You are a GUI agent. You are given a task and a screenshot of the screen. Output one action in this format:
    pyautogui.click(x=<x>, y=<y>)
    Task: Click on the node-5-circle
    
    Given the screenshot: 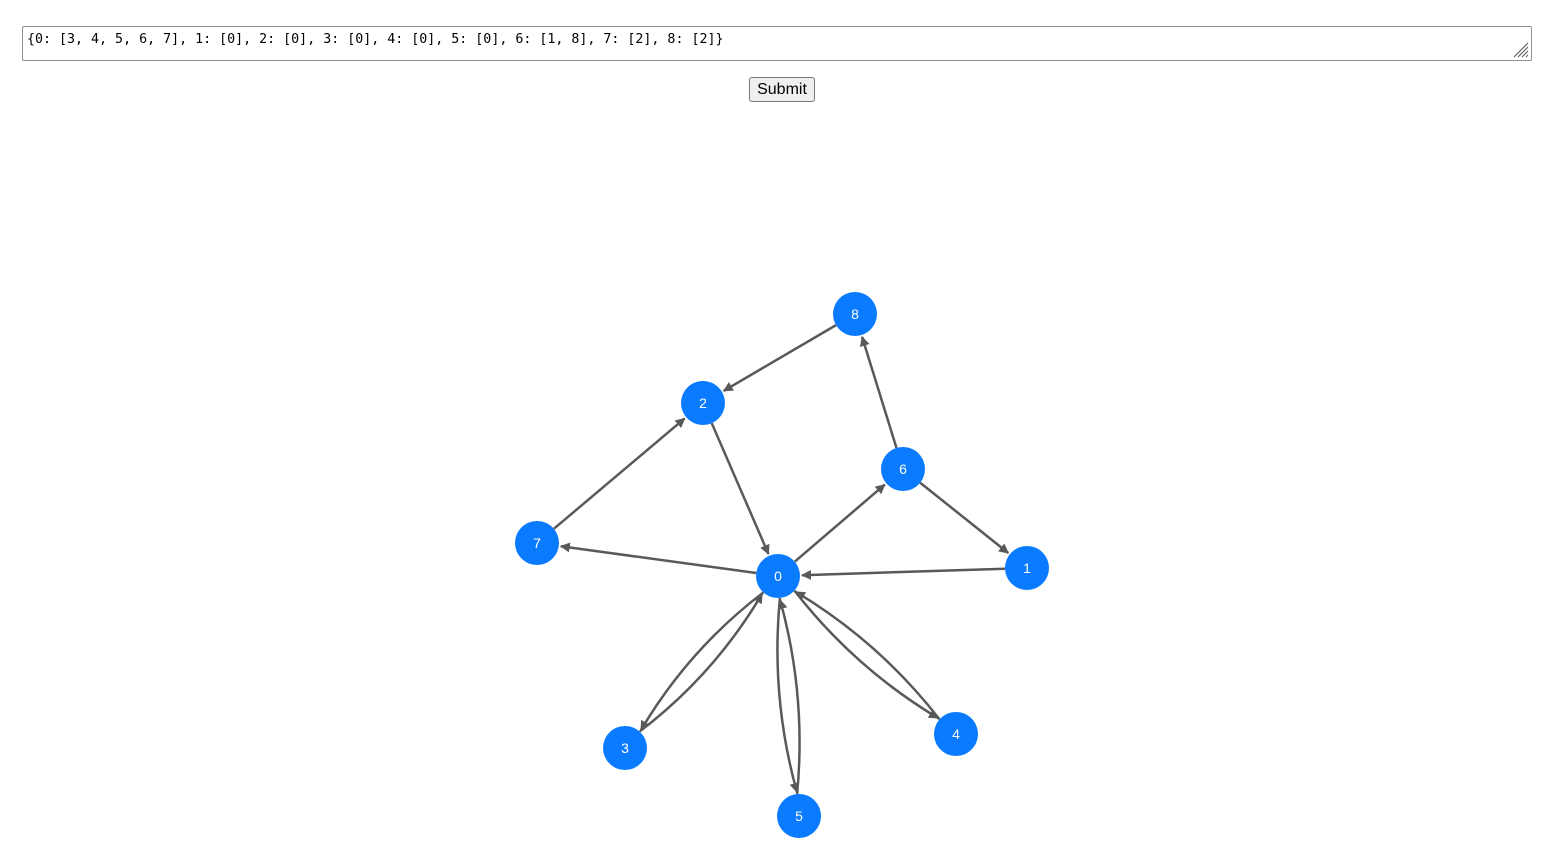 What is the action you would take?
    pyautogui.click(x=799, y=816)
    